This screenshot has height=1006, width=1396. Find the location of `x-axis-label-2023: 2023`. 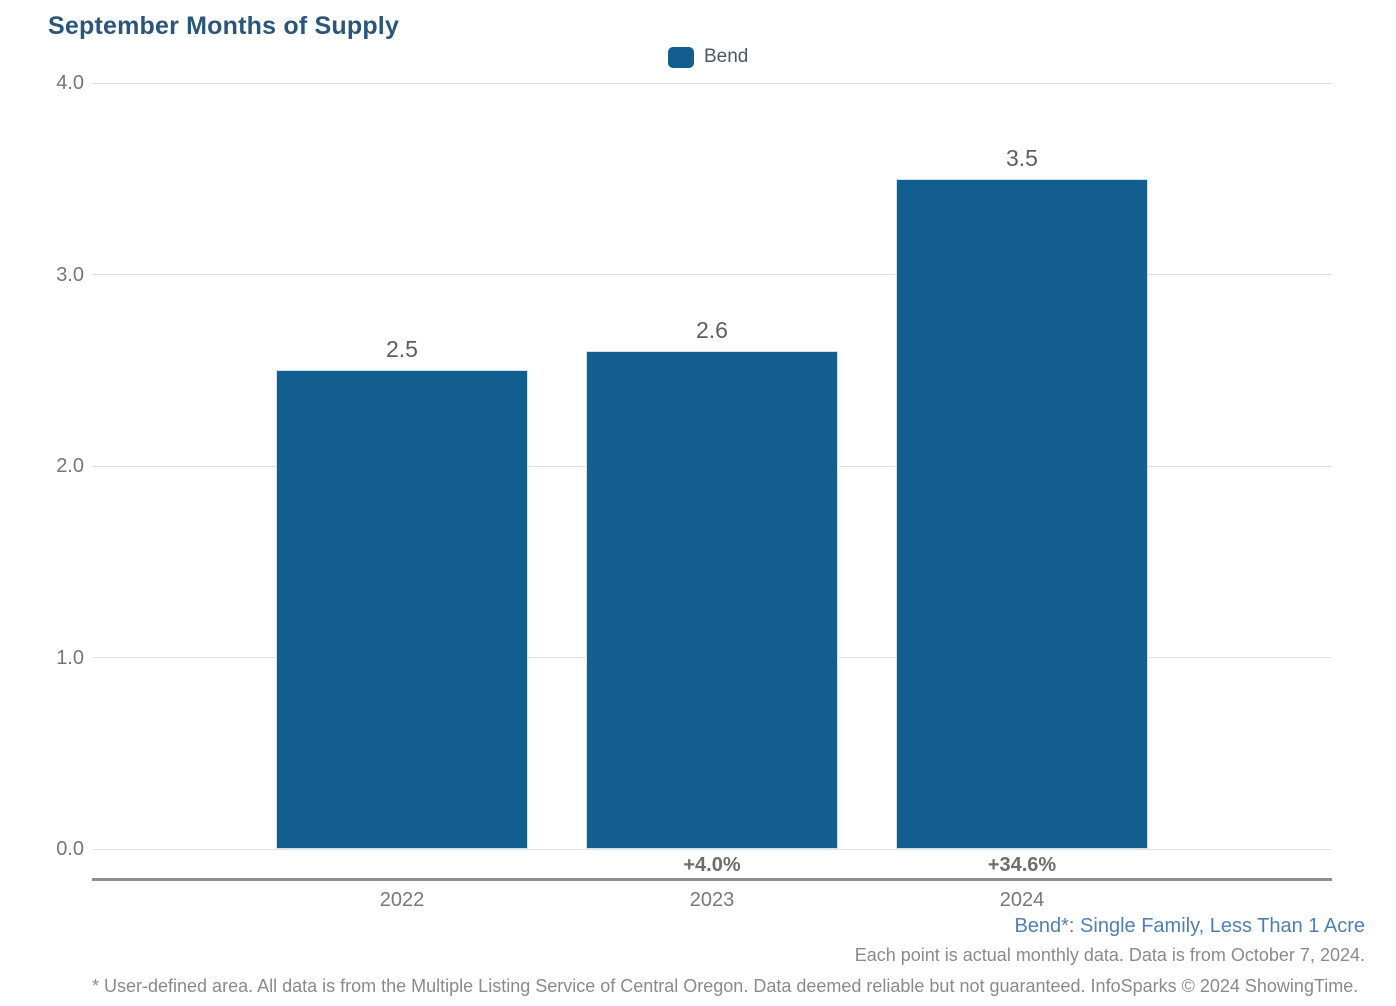

x-axis-label-2023: 2023 is located at coordinates (712, 900).